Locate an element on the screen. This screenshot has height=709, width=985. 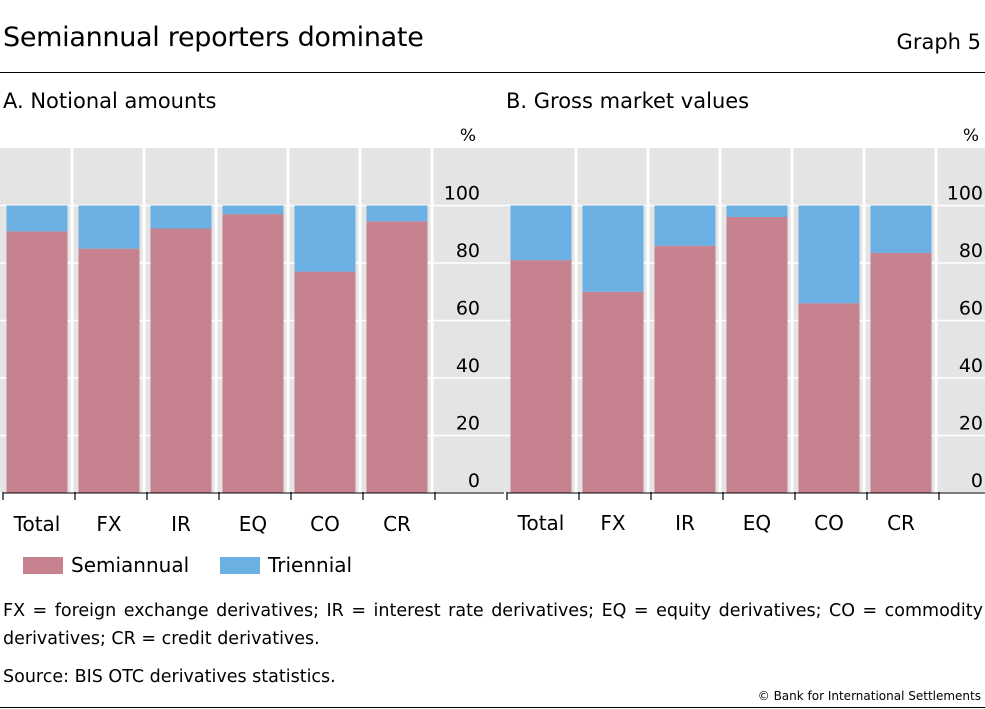
footer-rule is located at coordinates (492, 707).